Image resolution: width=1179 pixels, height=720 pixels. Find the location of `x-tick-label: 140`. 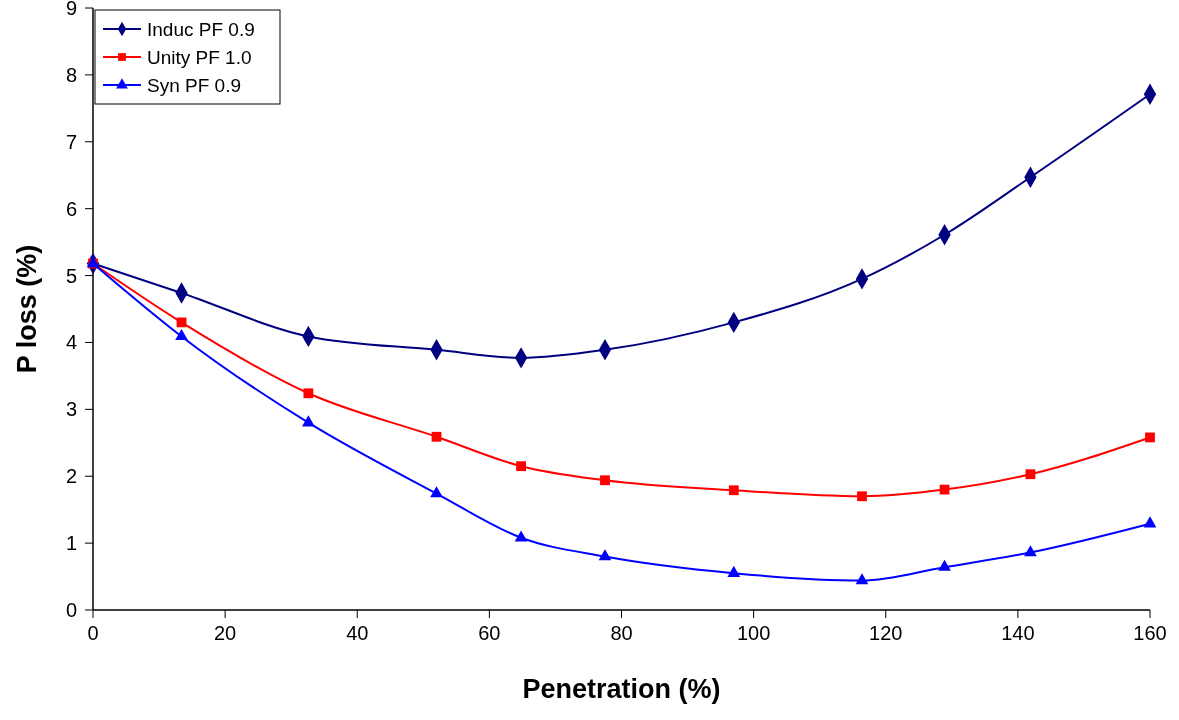

x-tick-label: 140 is located at coordinates (1018, 633).